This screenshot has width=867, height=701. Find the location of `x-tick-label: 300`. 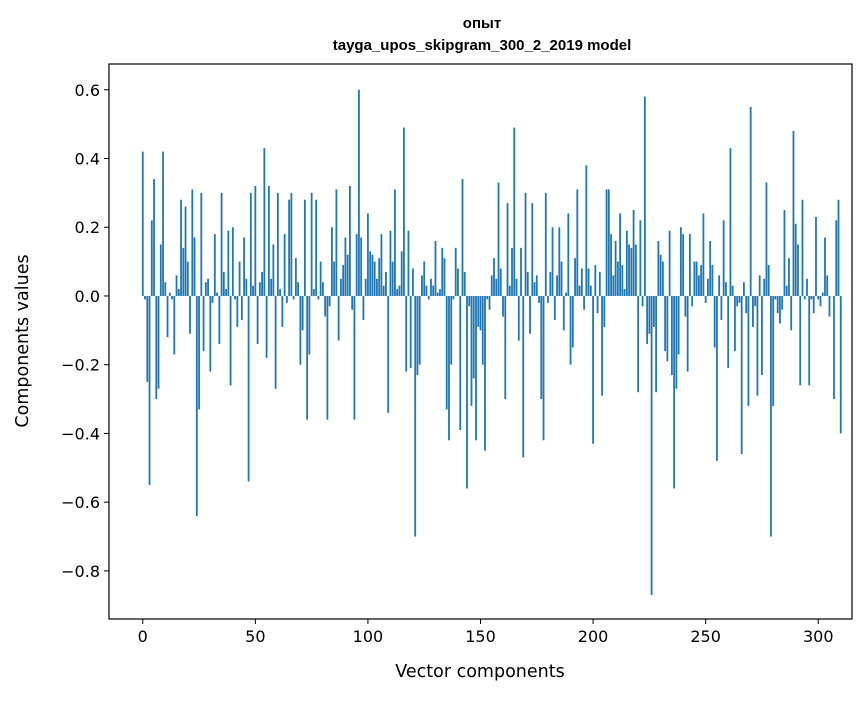

x-tick-label: 300 is located at coordinates (818, 636).